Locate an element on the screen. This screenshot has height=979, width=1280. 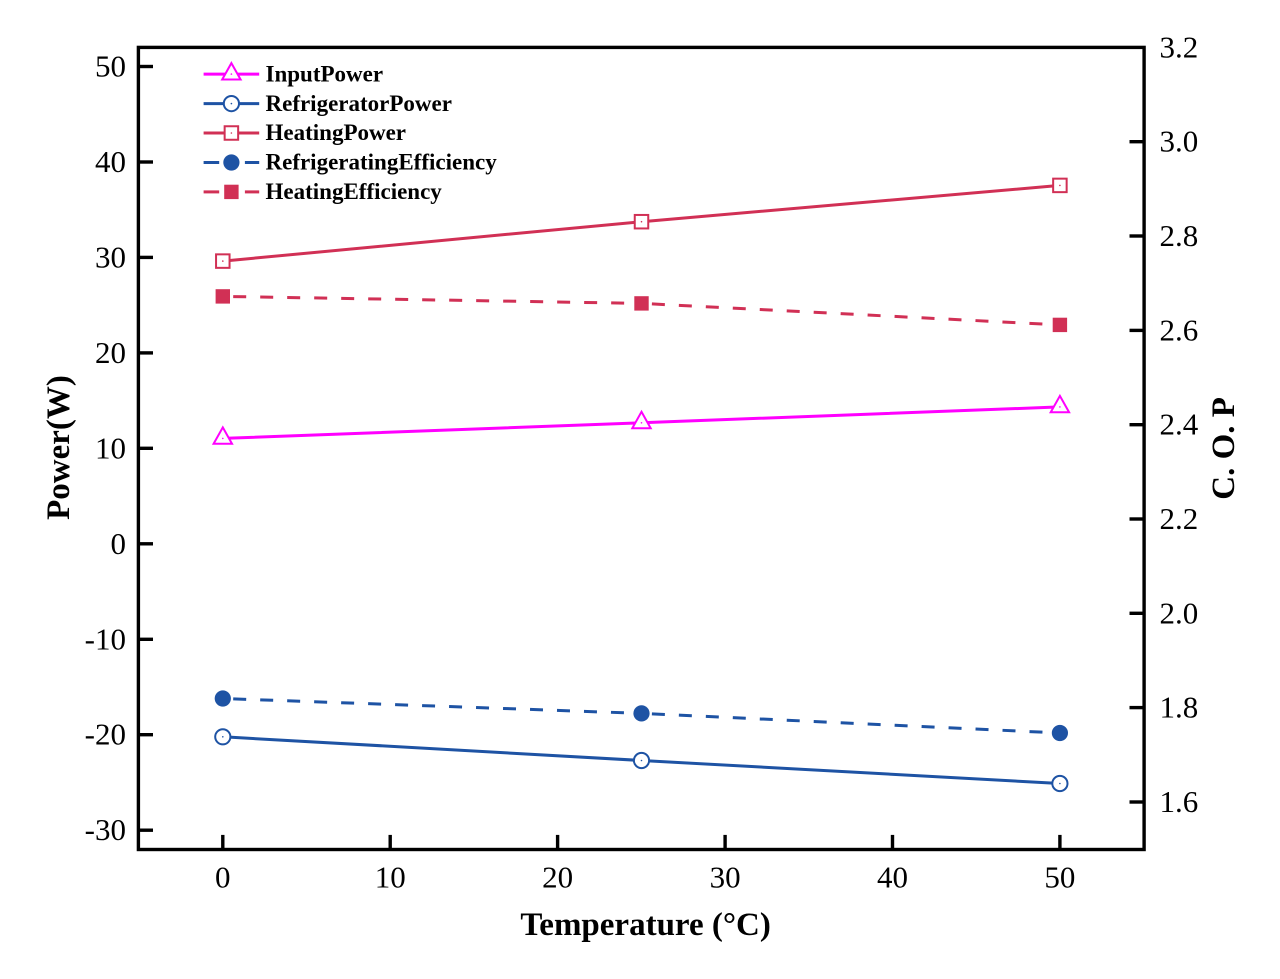
svg-text: C. O. P is located at coordinates (1224, 448).